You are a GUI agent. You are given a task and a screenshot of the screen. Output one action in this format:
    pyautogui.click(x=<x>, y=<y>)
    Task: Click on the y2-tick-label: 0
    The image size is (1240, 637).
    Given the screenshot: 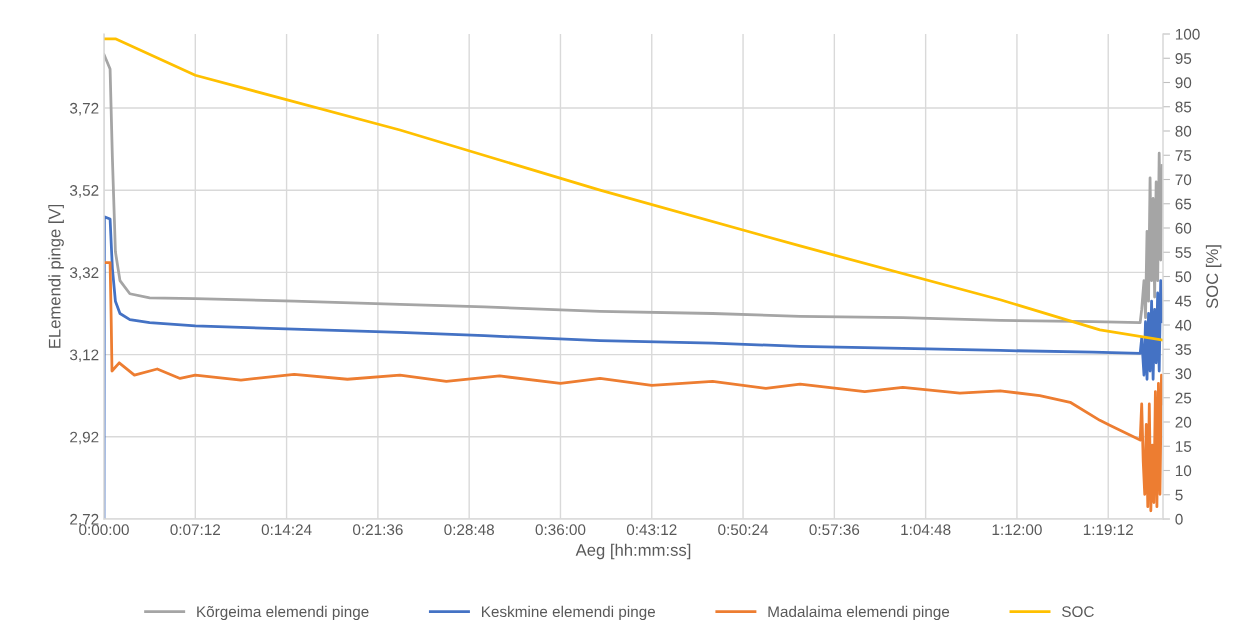 What is the action you would take?
    pyautogui.click(x=1179, y=519)
    